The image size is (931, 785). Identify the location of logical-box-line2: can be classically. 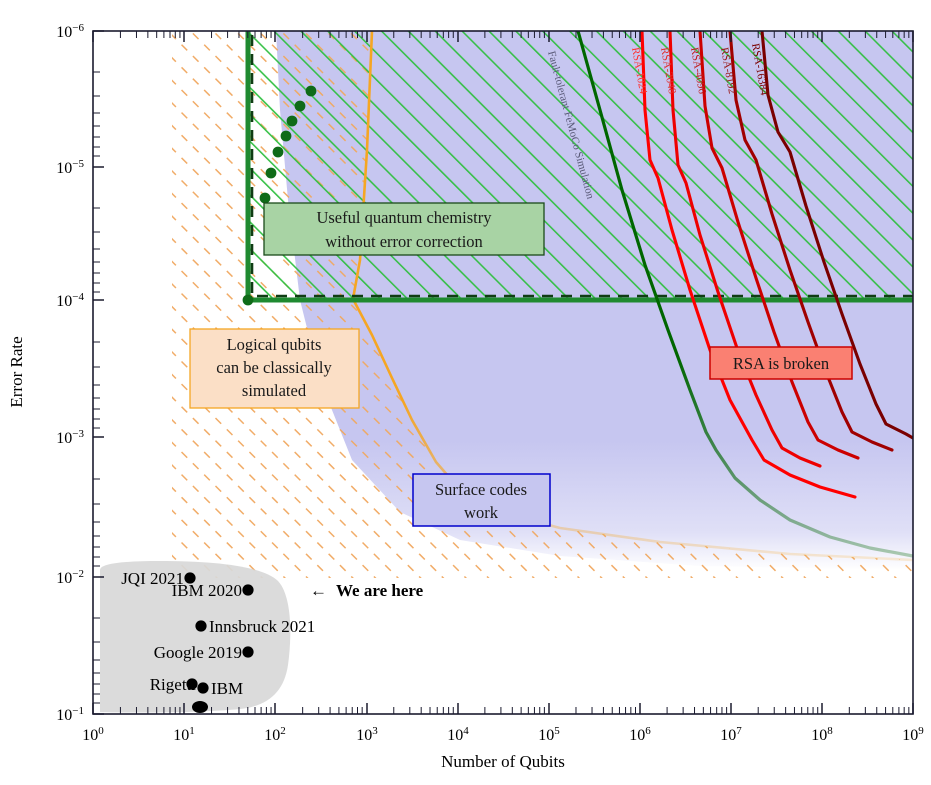
(274, 367).